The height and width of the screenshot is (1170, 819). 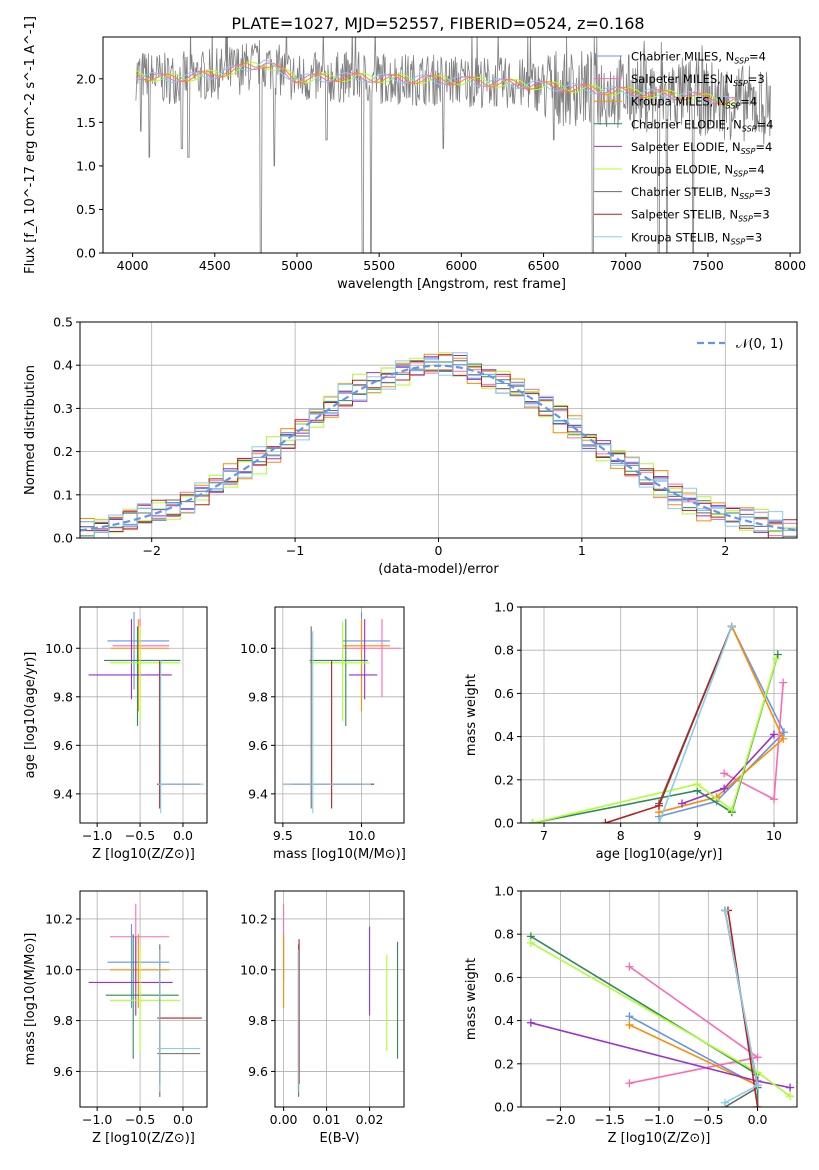 What do you see at coordinates (146, 712) in the screenshot?
I see `z_age-plot-area` at bounding box center [146, 712].